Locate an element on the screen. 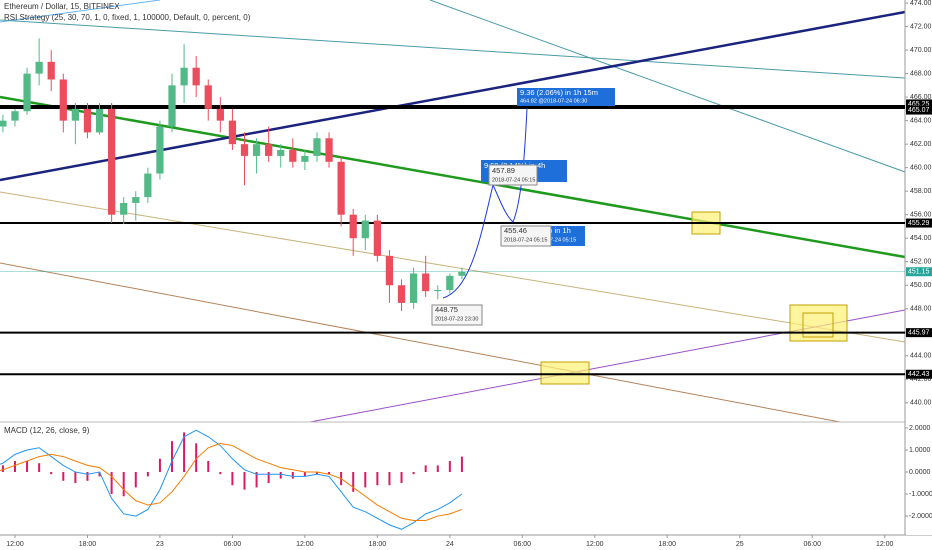 The height and width of the screenshot is (550, 932). level-label: 455.29 is located at coordinates (919, 223).